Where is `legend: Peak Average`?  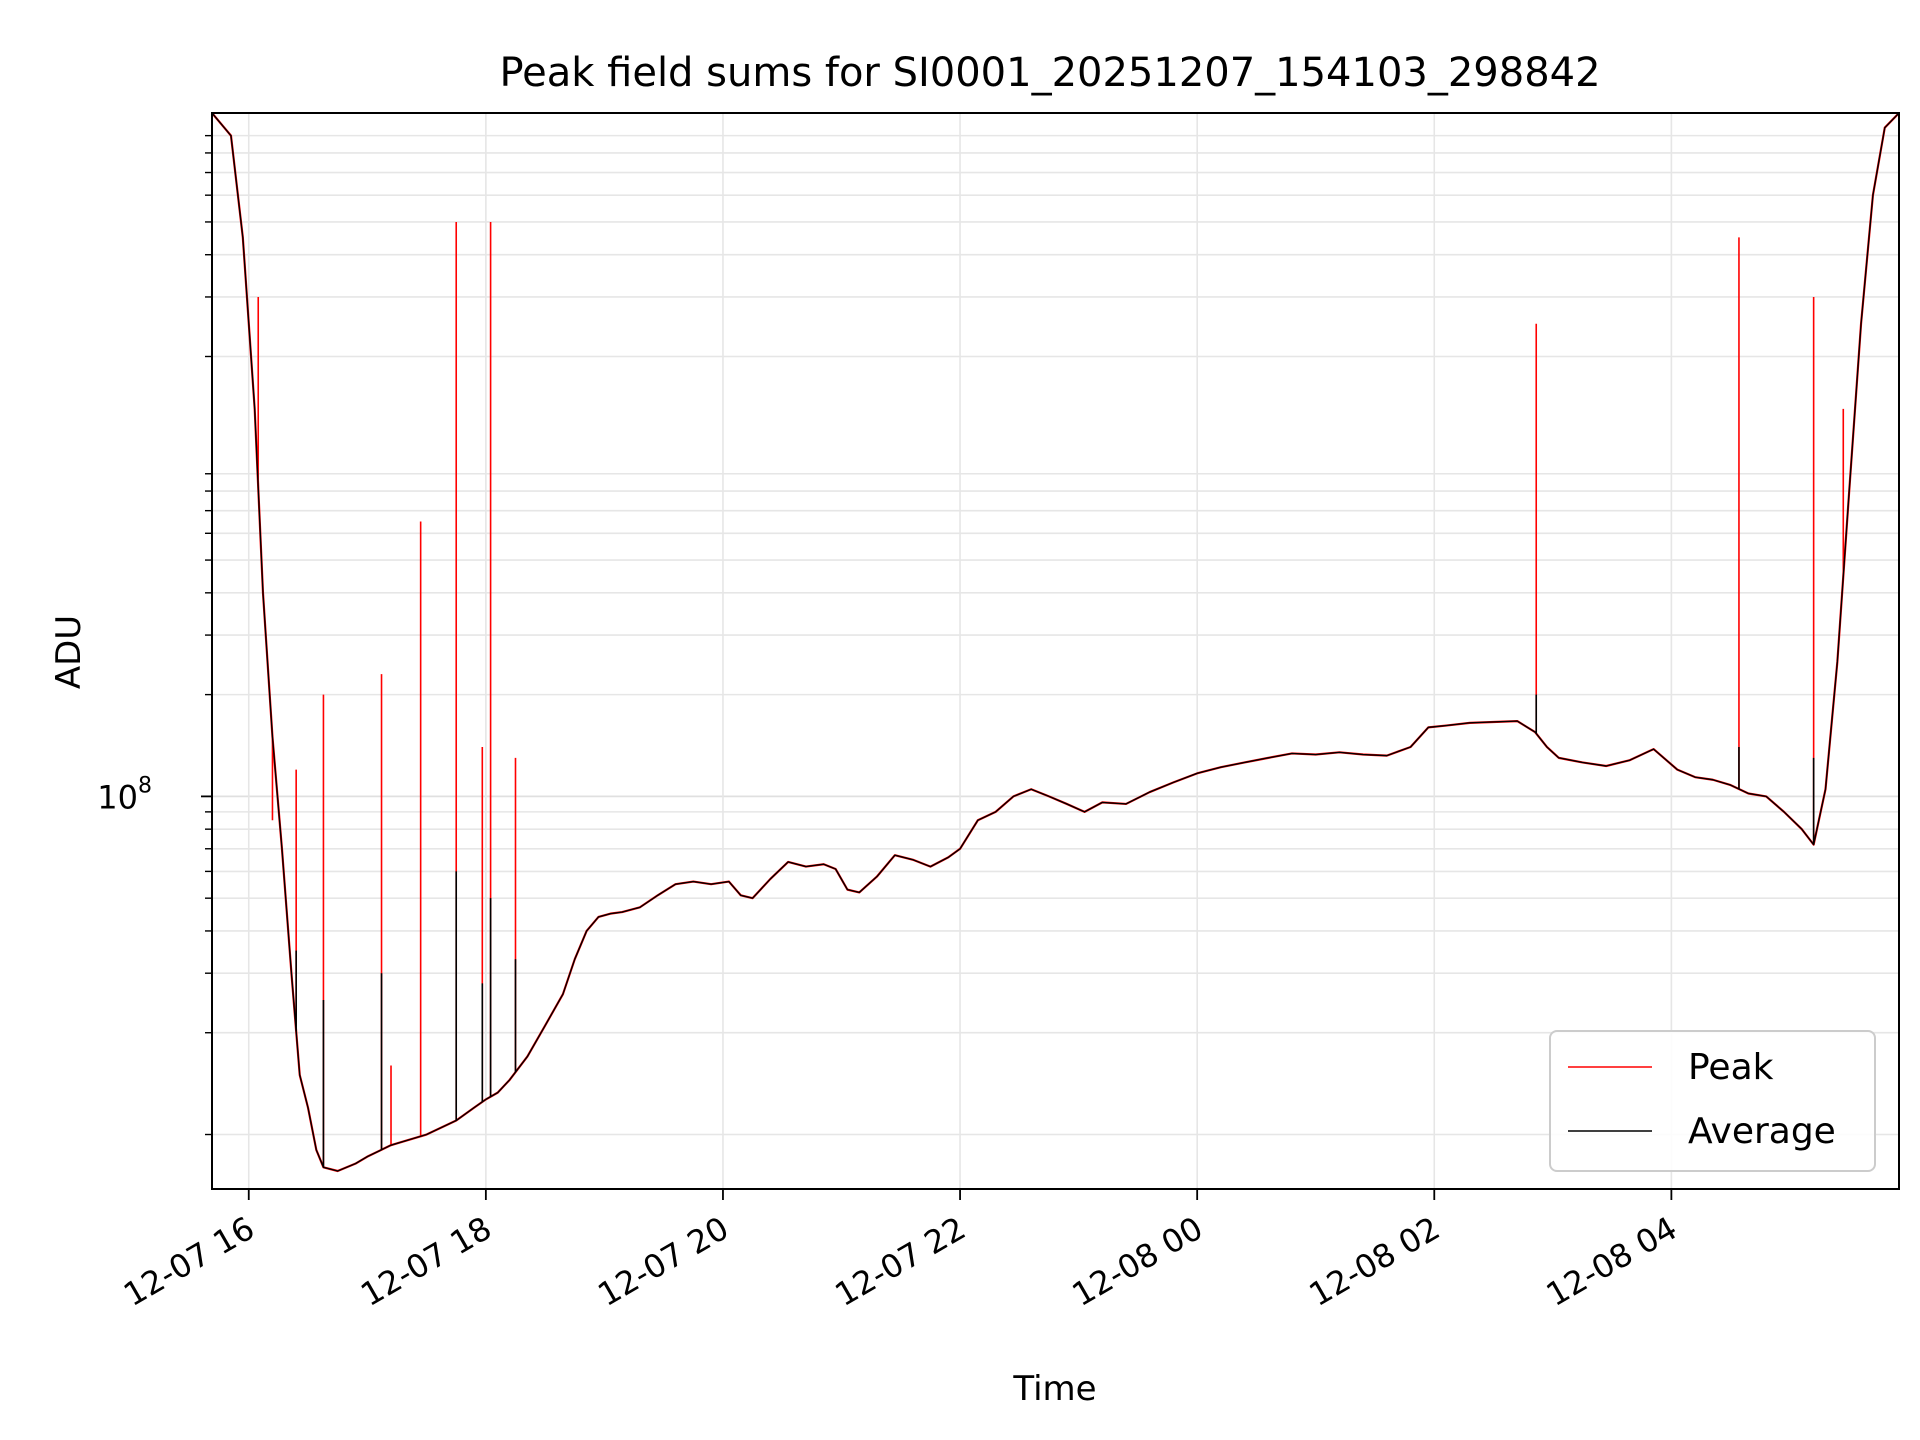 legend: Peak Average is located at coordinates (1712, 1101).